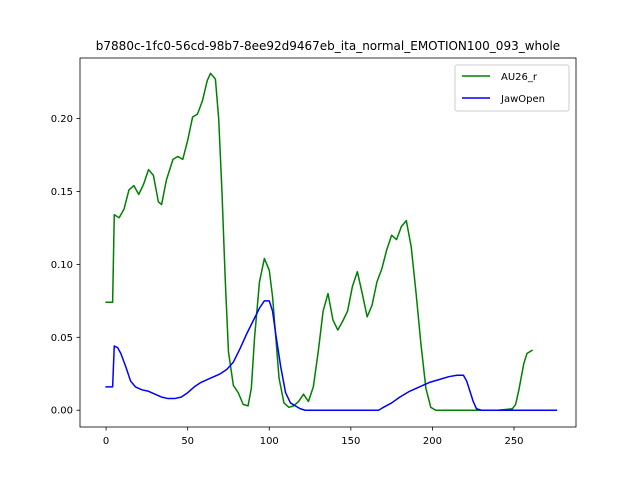 This screenshot has height=480, width=640. I want to click on y-tick-label: 0.05, so click(62, 338).